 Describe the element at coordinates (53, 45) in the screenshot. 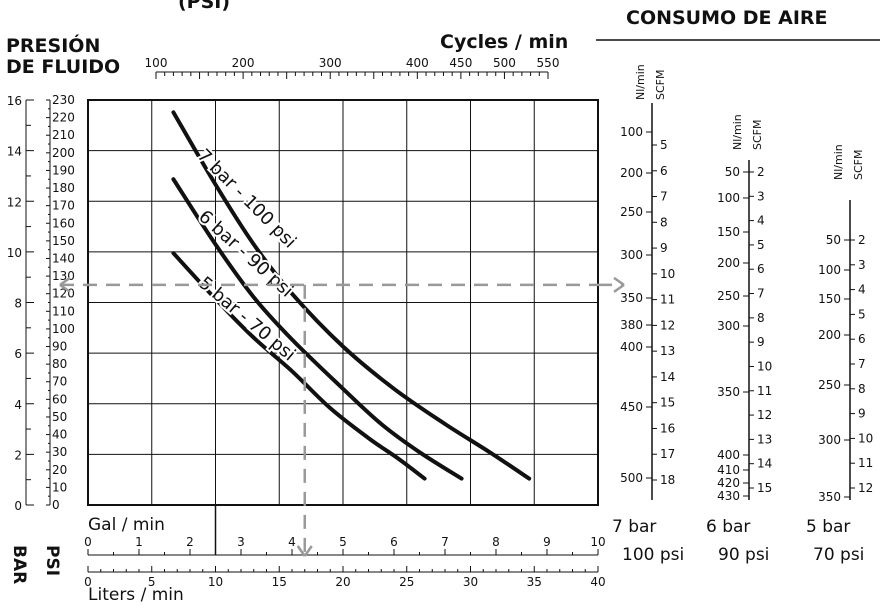

I see `pressure-title-line1: PRESIÓN` at that location.